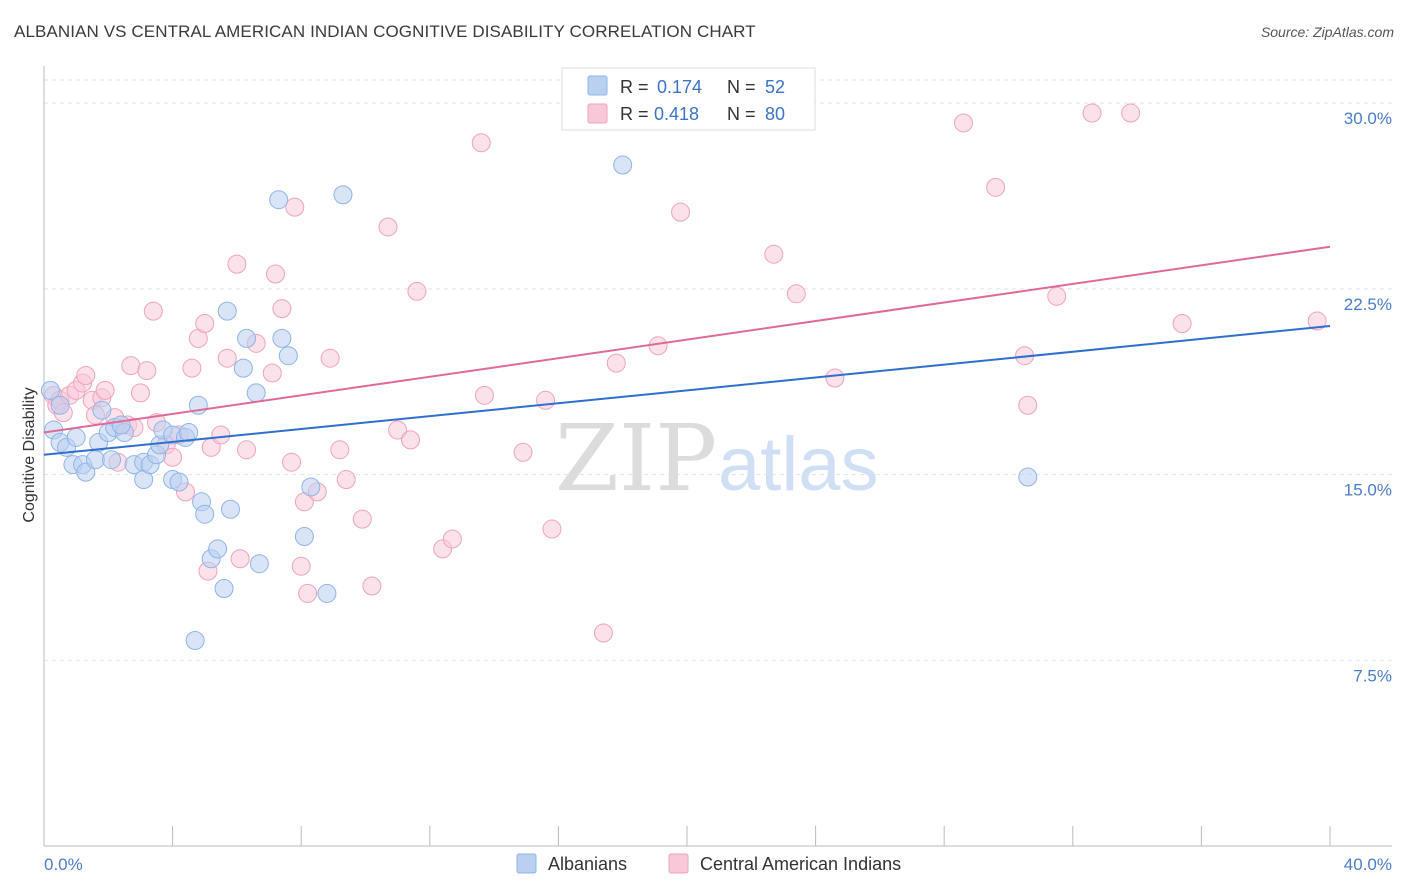 This screenshot has width=1406, height=892. What do you see at coordinates (1372, 675) in the screenshot?
I see `y-tick-label: 7.5%` at bounding box center [1372, 675].